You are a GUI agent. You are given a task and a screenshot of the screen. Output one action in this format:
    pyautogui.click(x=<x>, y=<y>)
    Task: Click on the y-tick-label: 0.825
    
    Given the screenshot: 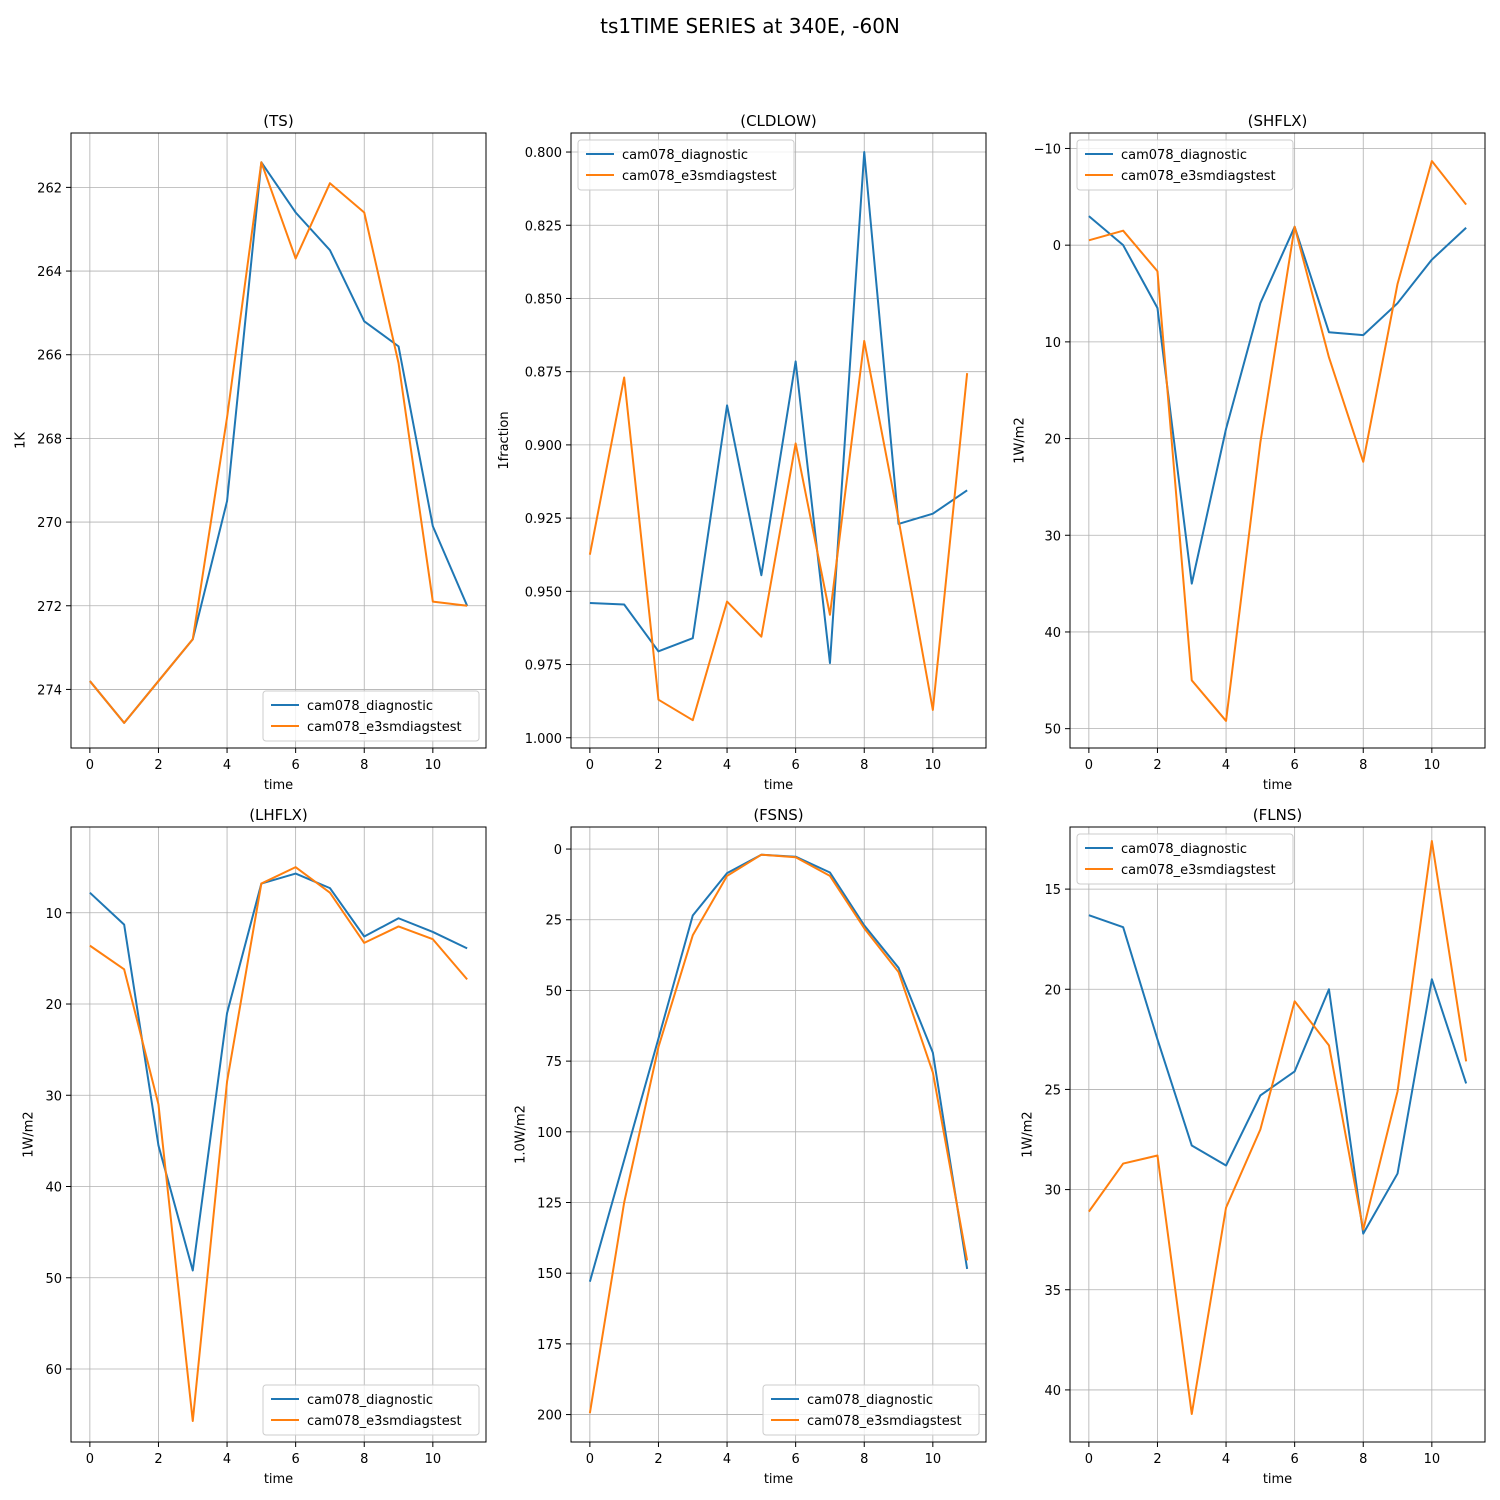 What is the action you would take?
    pyautogui.click(x=543, y=226)
    